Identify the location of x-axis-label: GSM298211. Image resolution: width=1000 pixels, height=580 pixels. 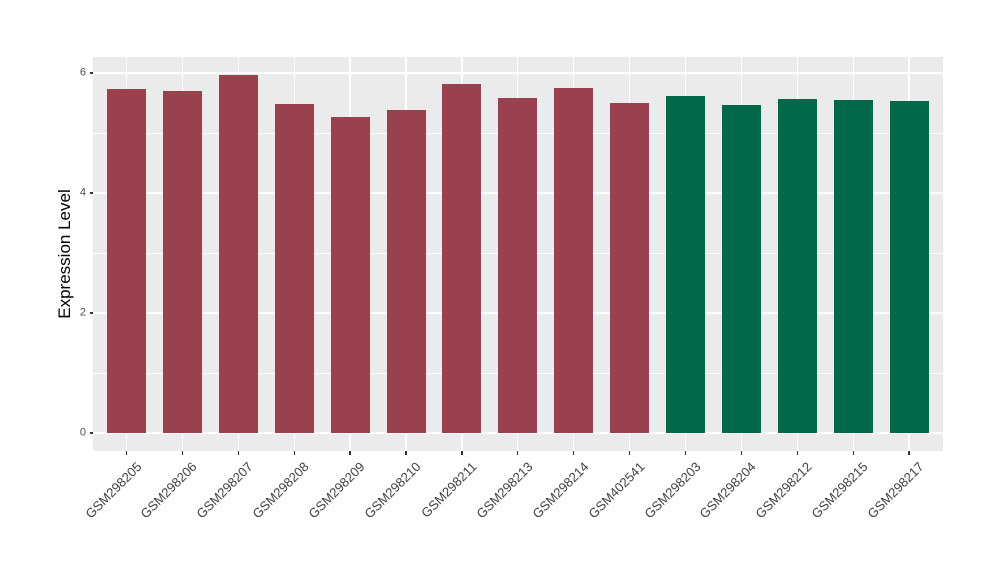
(448, 490).